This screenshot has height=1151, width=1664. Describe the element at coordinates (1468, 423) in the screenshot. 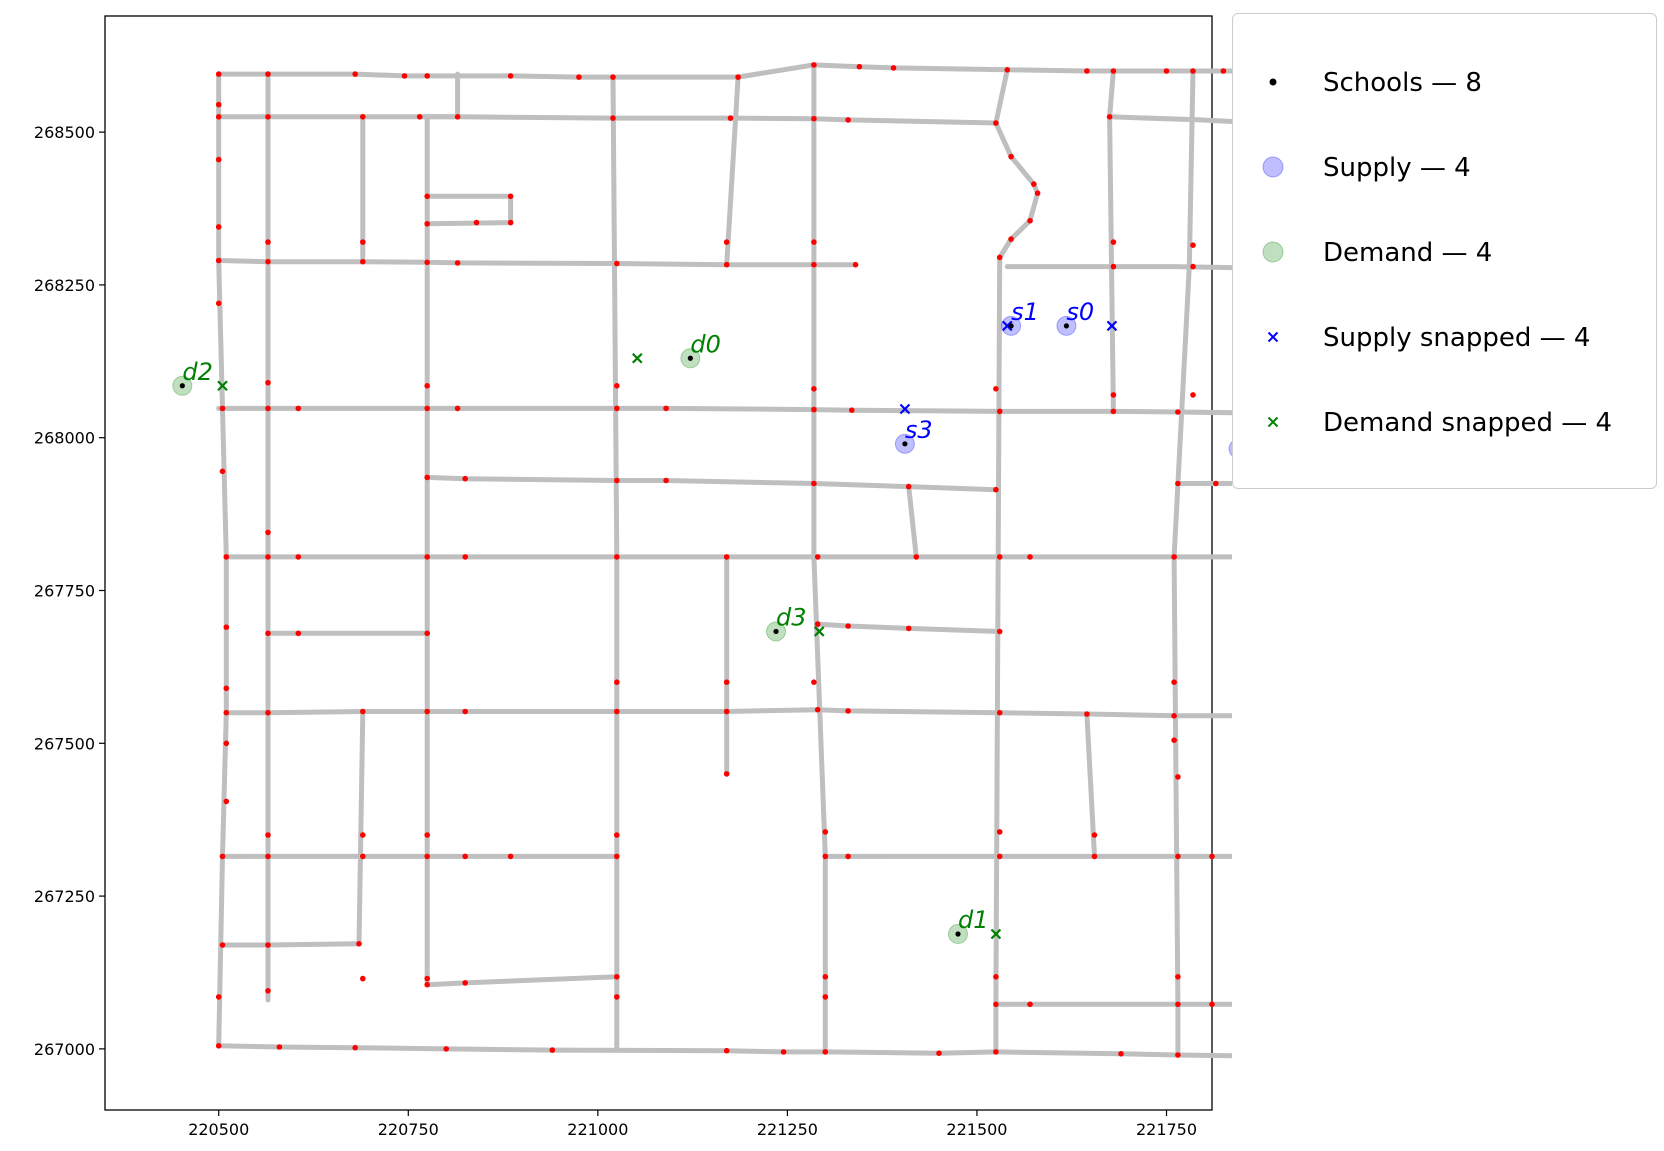

I see `legend-label: Demand snapped — 4` at that location.